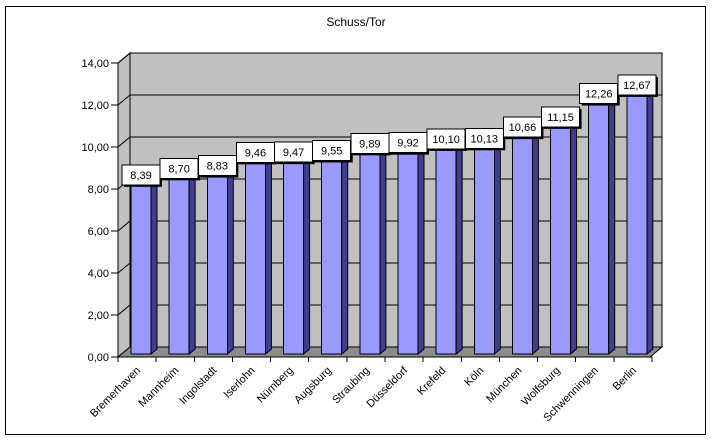 The image size is (712, 441). Describe the element at coordinates (98, 358) in the screenshot. I see `y-tick-label: 0,00` at that location.